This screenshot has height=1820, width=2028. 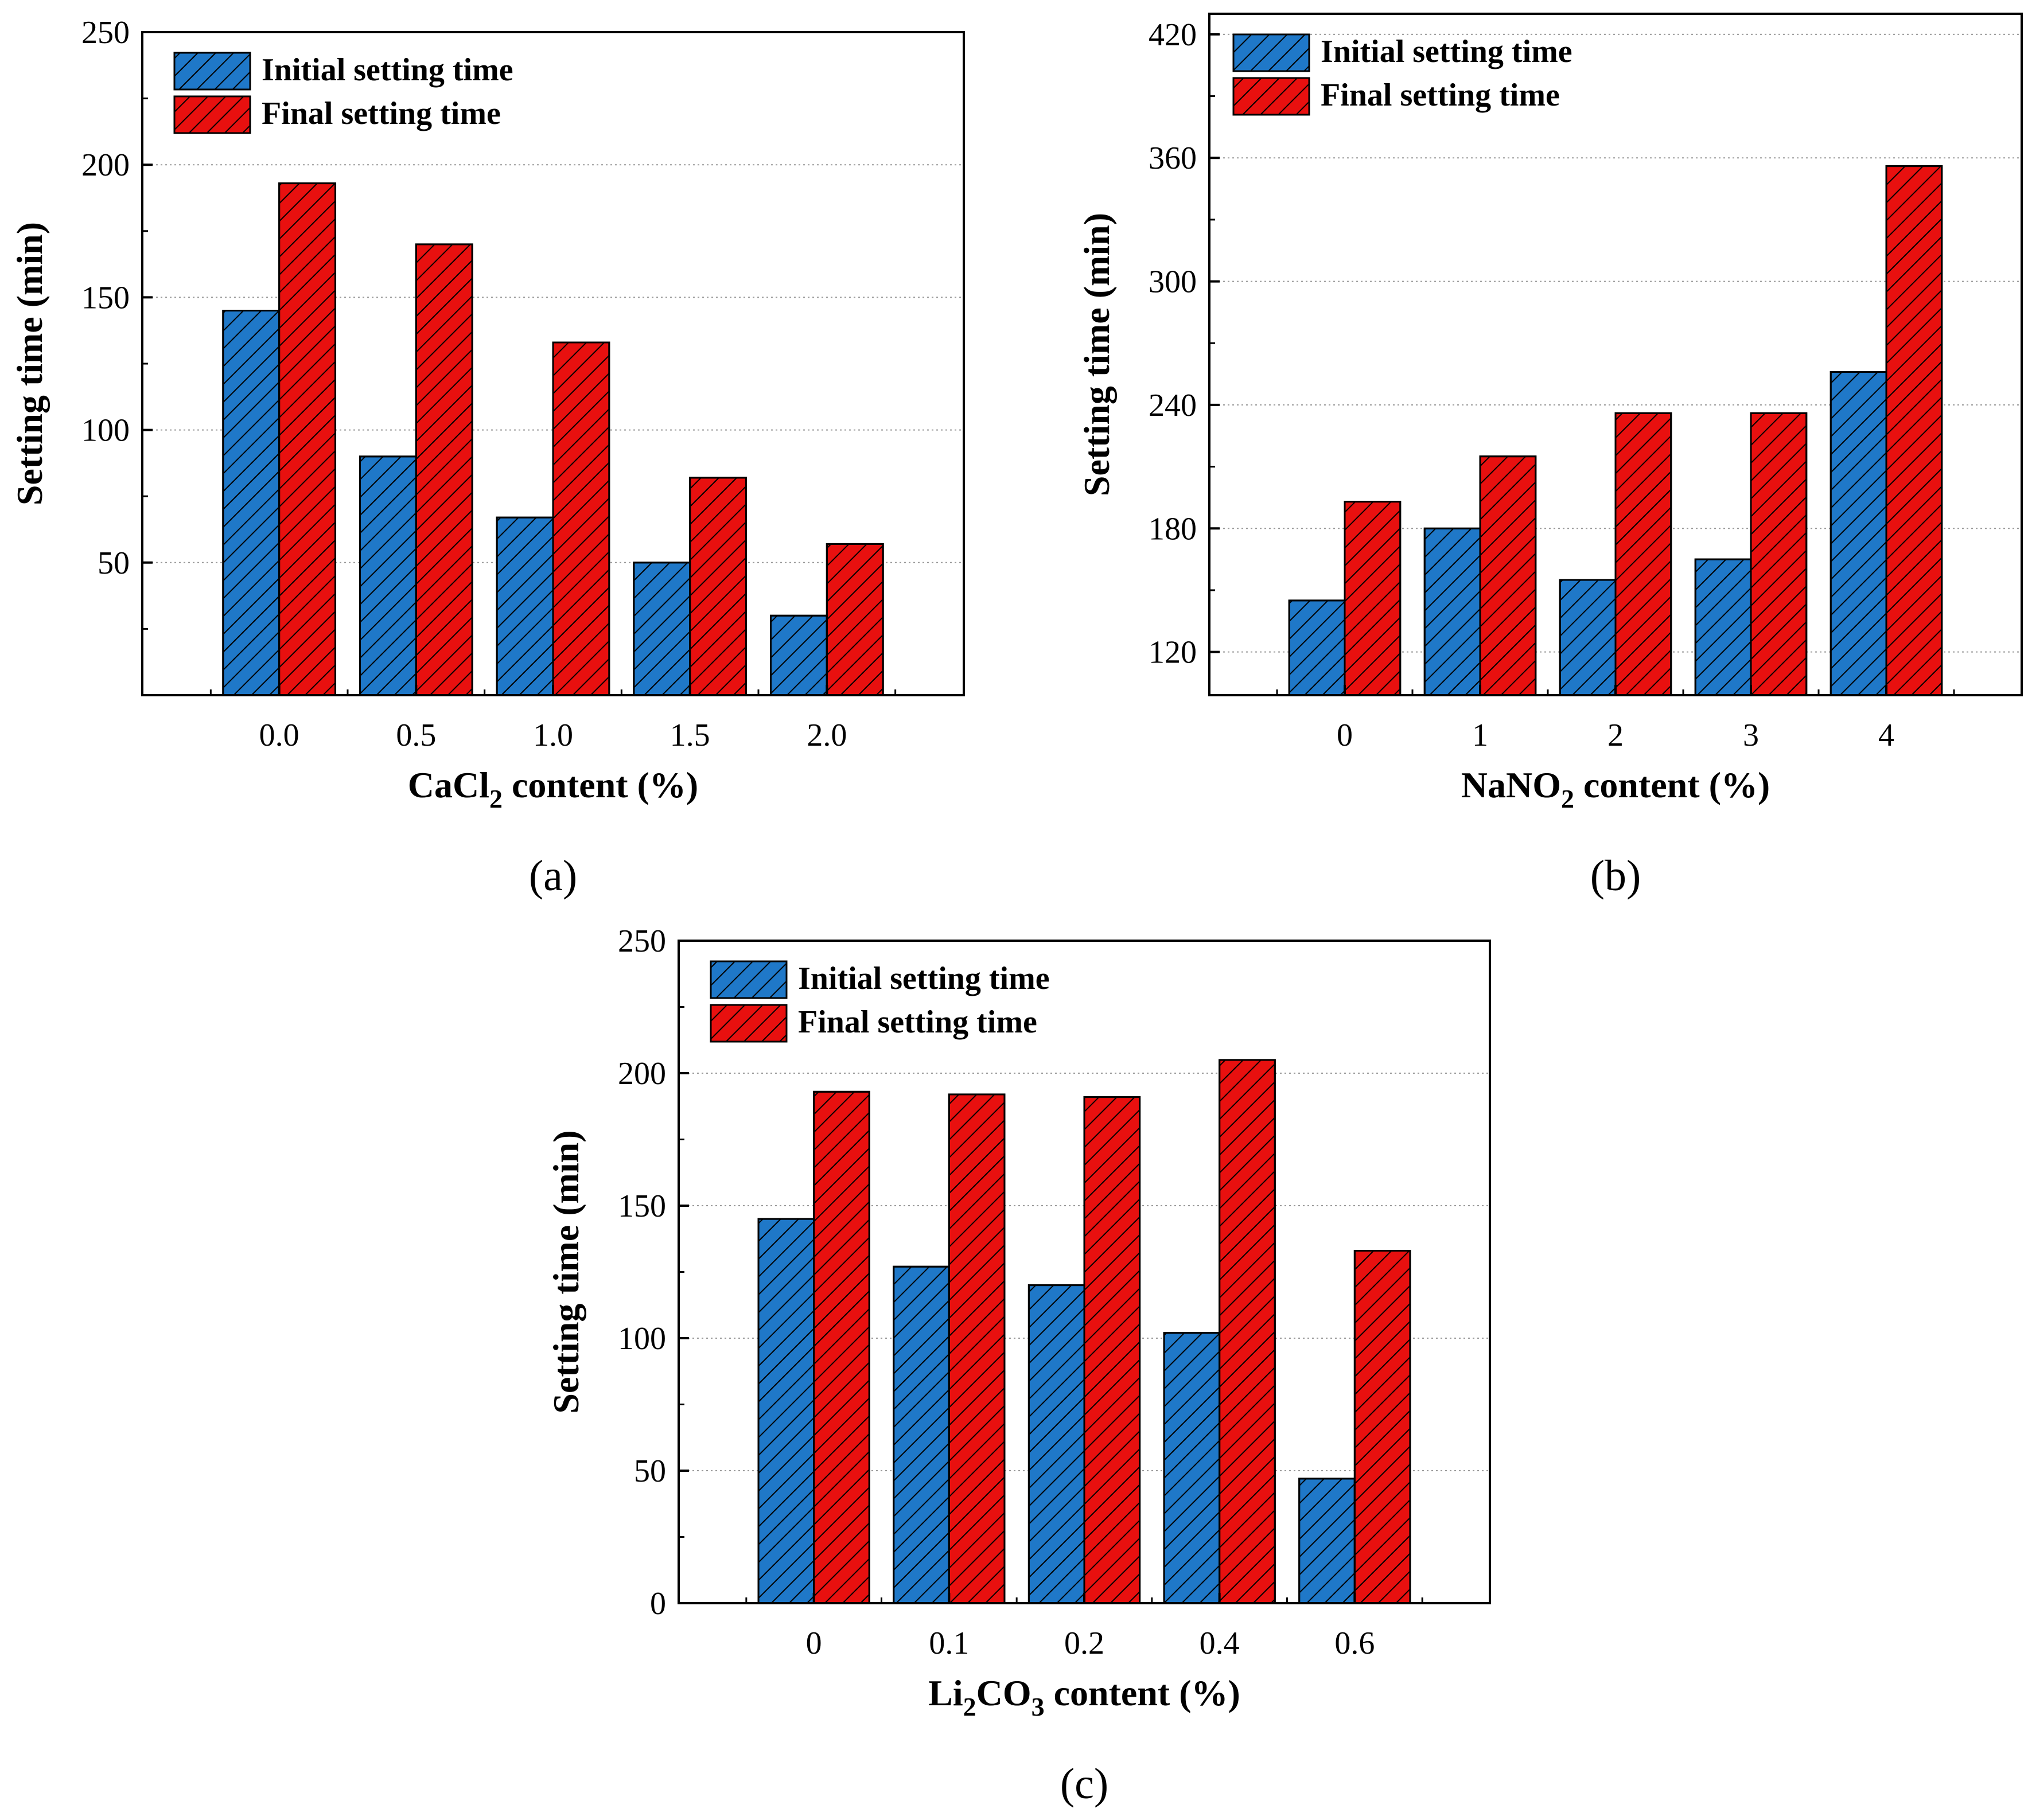 What do you see at coordinates (416, 736) in the screenshot?
I see `x-tick-label: 0.5` at bounding box center [416, 736].